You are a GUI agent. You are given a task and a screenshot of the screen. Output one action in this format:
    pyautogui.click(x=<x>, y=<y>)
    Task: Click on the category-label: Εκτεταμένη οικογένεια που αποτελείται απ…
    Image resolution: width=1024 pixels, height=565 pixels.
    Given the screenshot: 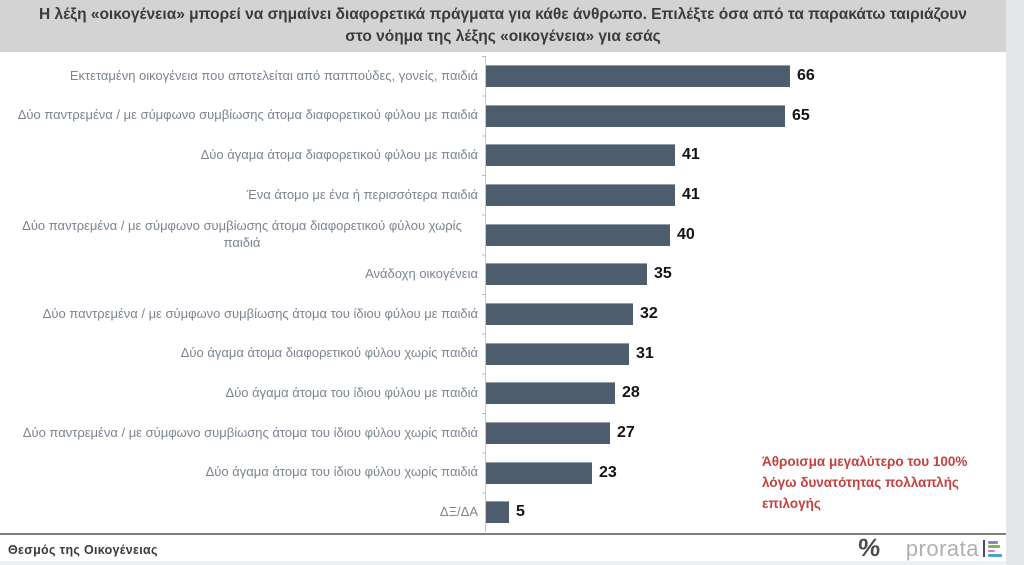 What is the action you would take?
    pyautogui.click(x=243, y=76)
    